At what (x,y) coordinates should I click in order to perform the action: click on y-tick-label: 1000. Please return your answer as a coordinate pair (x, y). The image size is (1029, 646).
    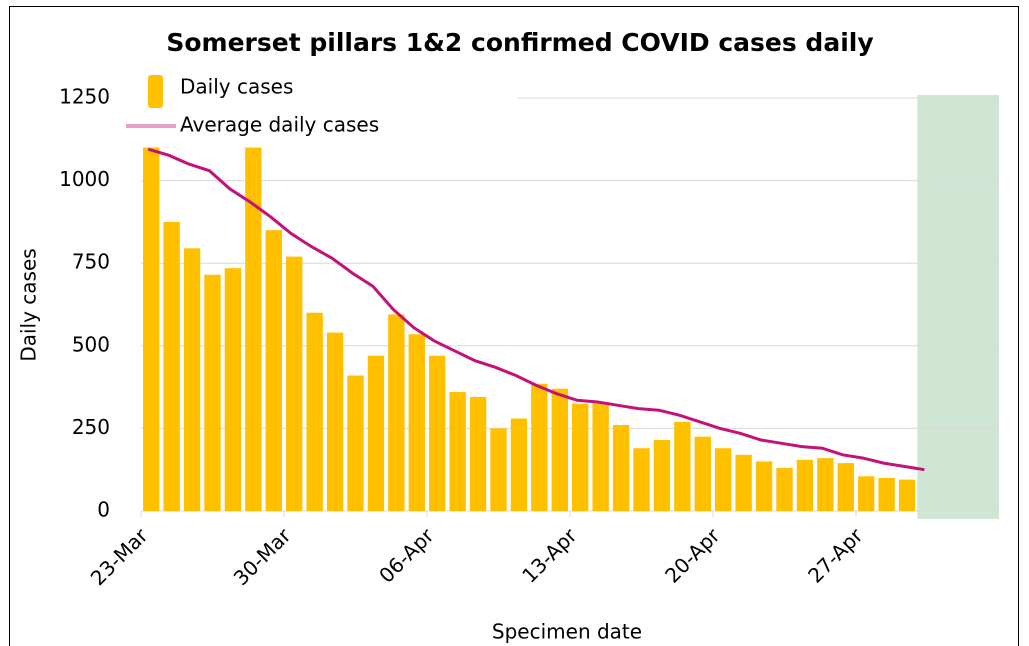
    Looking at the image, I should click on (84, 179).